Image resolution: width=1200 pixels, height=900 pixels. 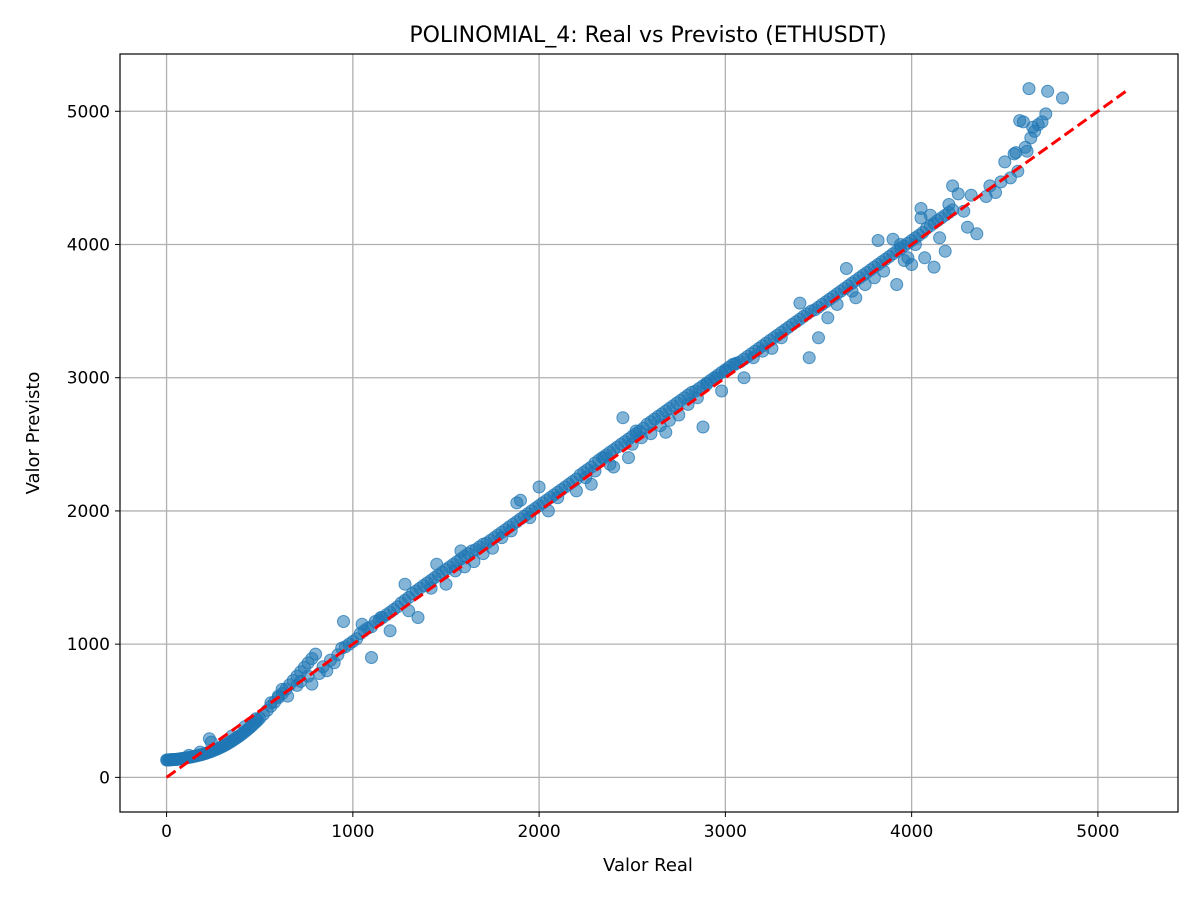 I want to click on y-tick-label: 0, so click(x=104, y=778).